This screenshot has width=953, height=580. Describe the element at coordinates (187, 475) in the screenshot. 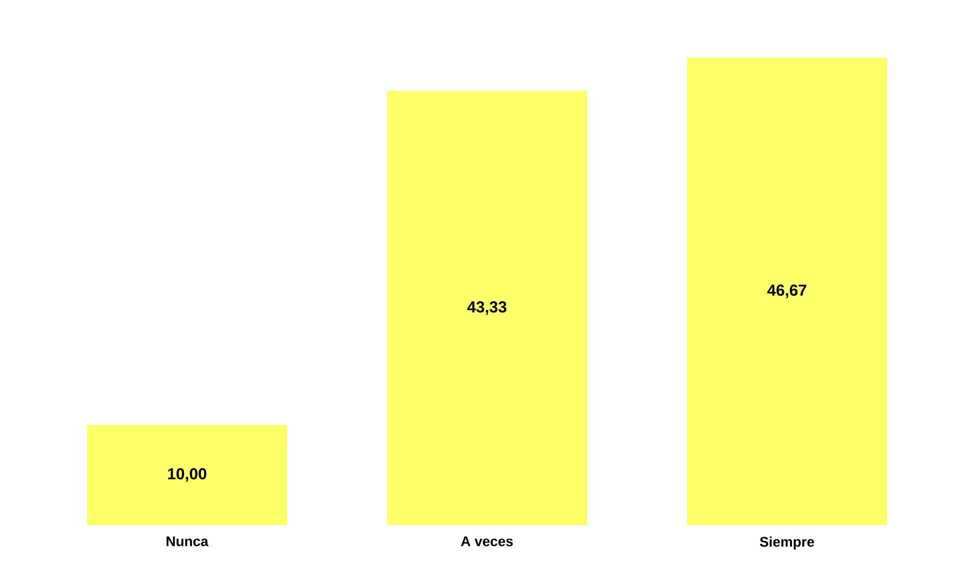

I see `data-label: 10,00` at that location.